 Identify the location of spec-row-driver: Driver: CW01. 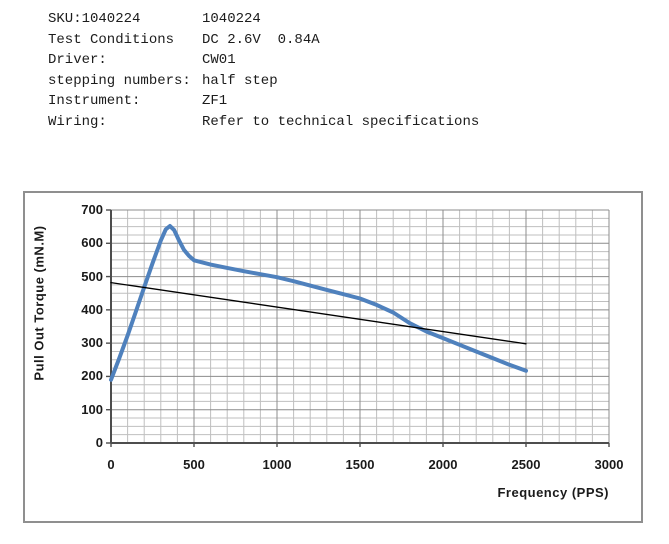
(263, 60).